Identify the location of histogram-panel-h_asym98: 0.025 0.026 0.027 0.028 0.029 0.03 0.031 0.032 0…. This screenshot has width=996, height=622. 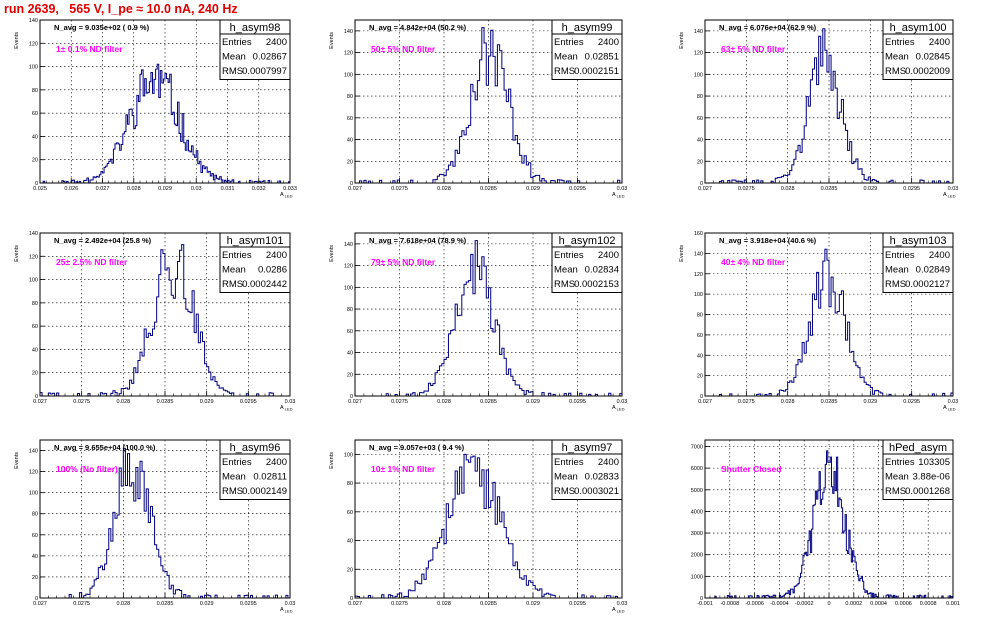
(155, 108).